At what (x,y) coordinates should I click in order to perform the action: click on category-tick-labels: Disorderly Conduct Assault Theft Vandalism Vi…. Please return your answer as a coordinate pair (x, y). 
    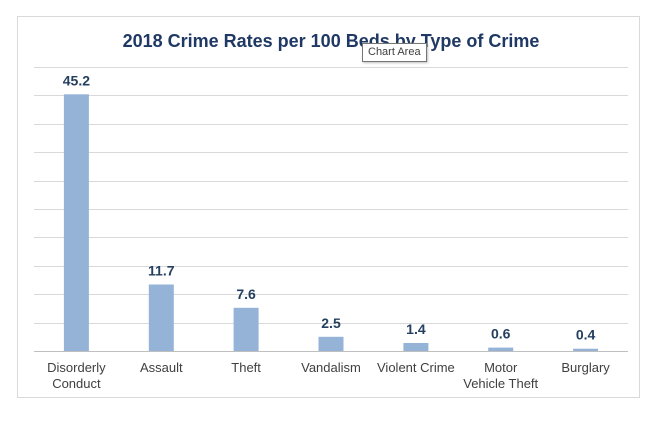
    Looking at the image, I should click on (328, 375).